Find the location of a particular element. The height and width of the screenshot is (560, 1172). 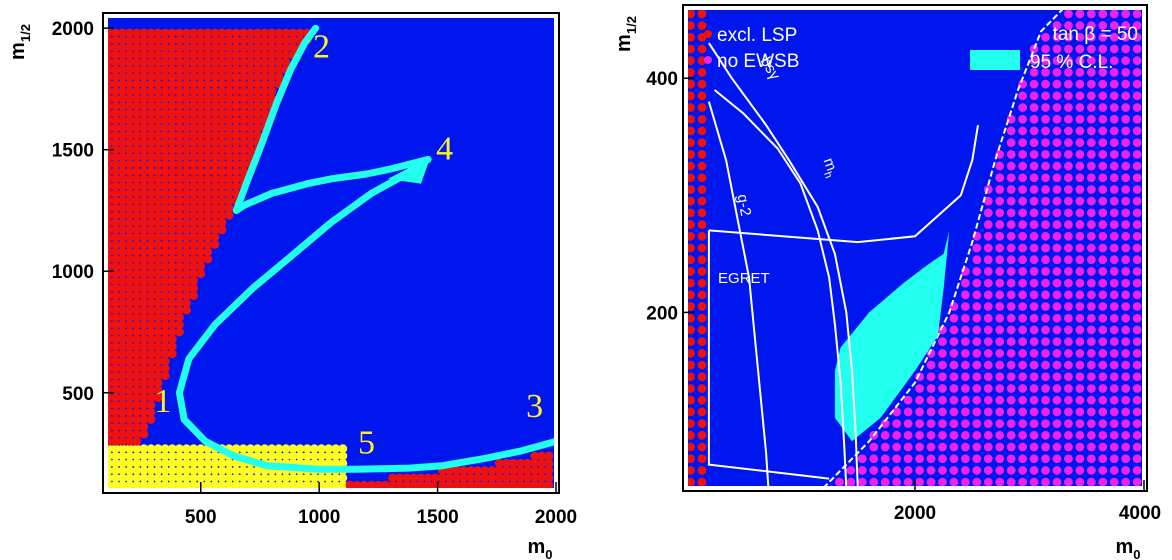

left-x-axis-label-sub: 0 is located at coordinates (548, 553).